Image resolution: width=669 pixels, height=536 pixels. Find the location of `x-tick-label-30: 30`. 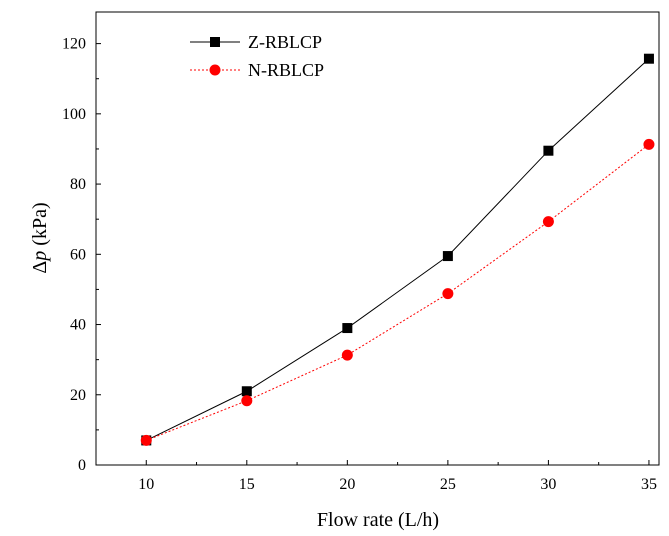

x-tick-label-30: 30 is located at coordinates (548, 484).